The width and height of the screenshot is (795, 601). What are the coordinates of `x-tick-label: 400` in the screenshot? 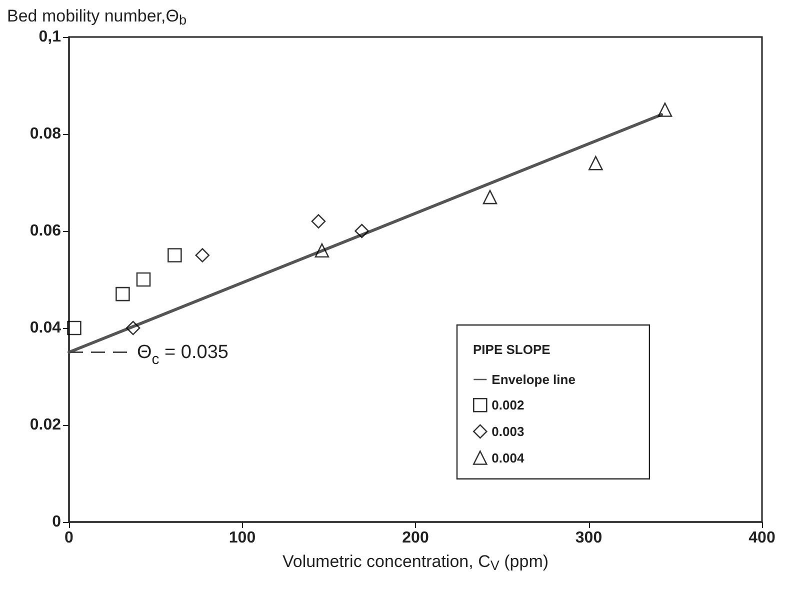 It's located at (762, 538).